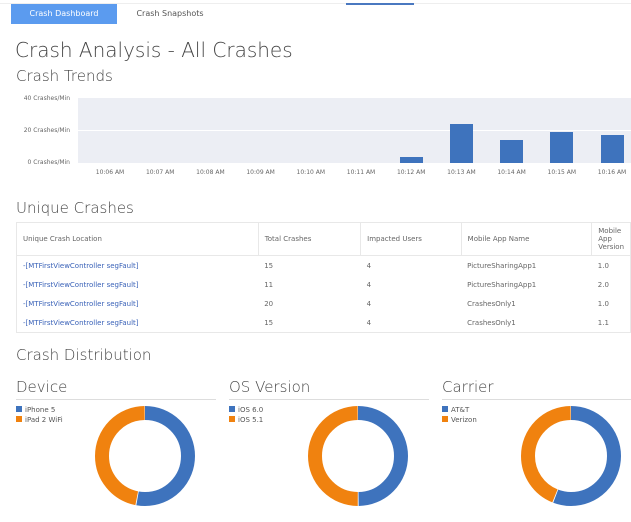 This screenshot has width=631, height=522. I want to click on legend-label: iPad 2 WiFi, so click(44, 420).